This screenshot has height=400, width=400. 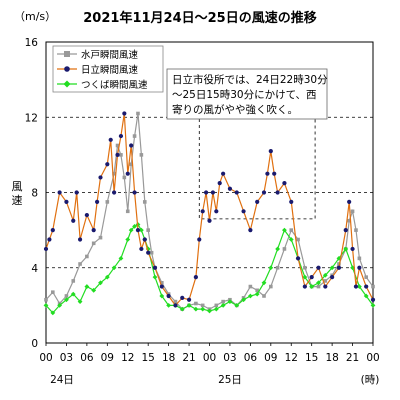 I want to click on x-tick-2: 06, so click(x=87, y=358).